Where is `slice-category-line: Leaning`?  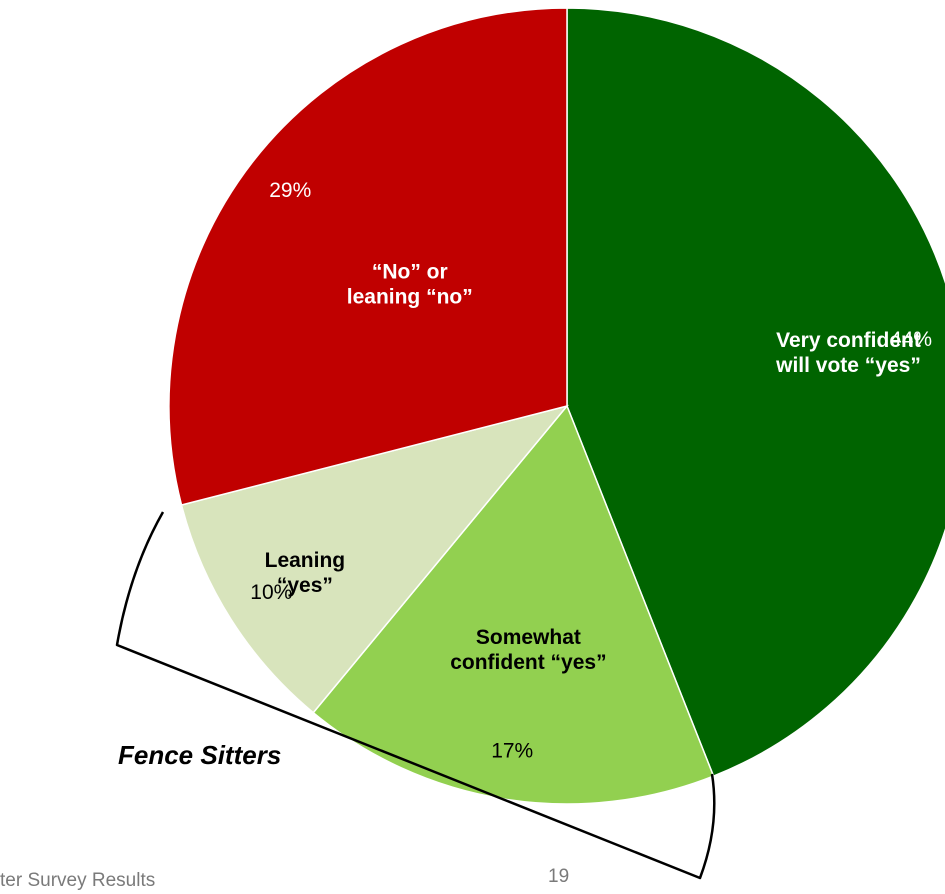 slice-category-line: Leaning is located at coordinates (305, 560).